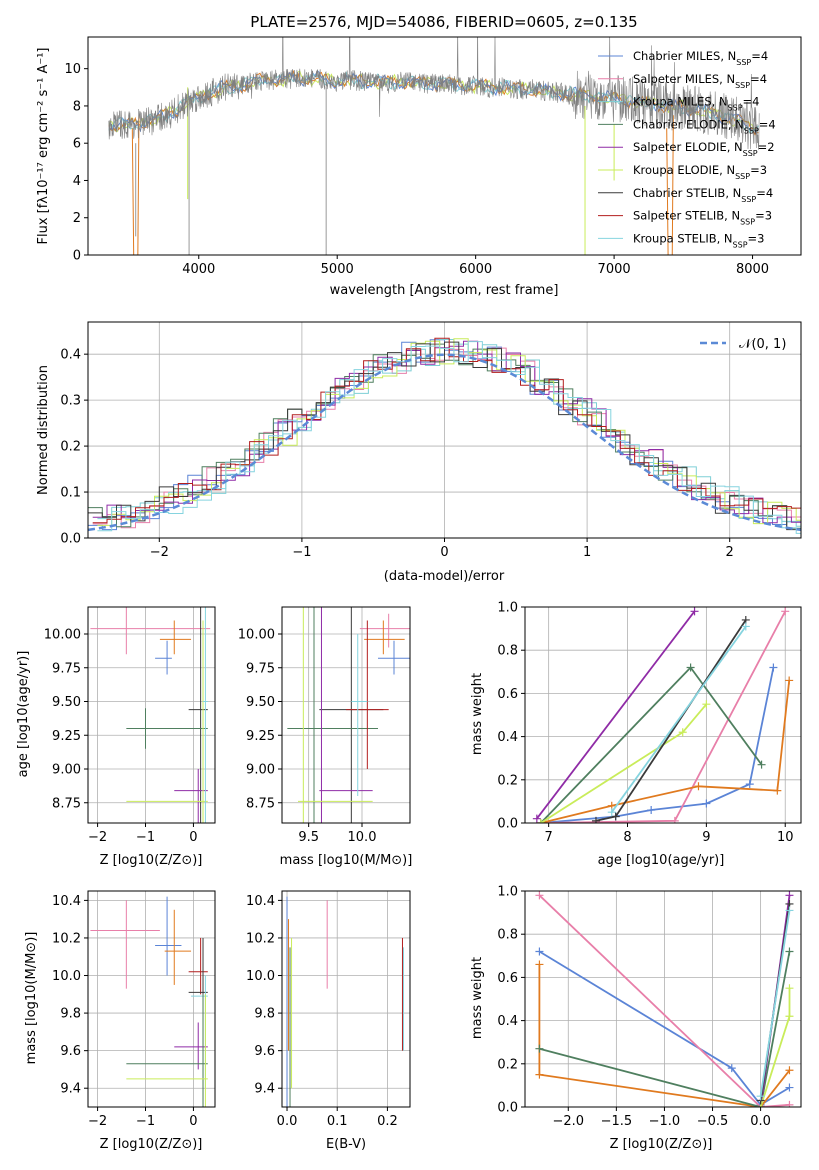 Image resolution: width=819 pixels, height=1170 pixels. What do you see at coordinates (730, 552) in the screenshot?
I see `histogram-xtick-label: 2` at bounding box center [730, 552].